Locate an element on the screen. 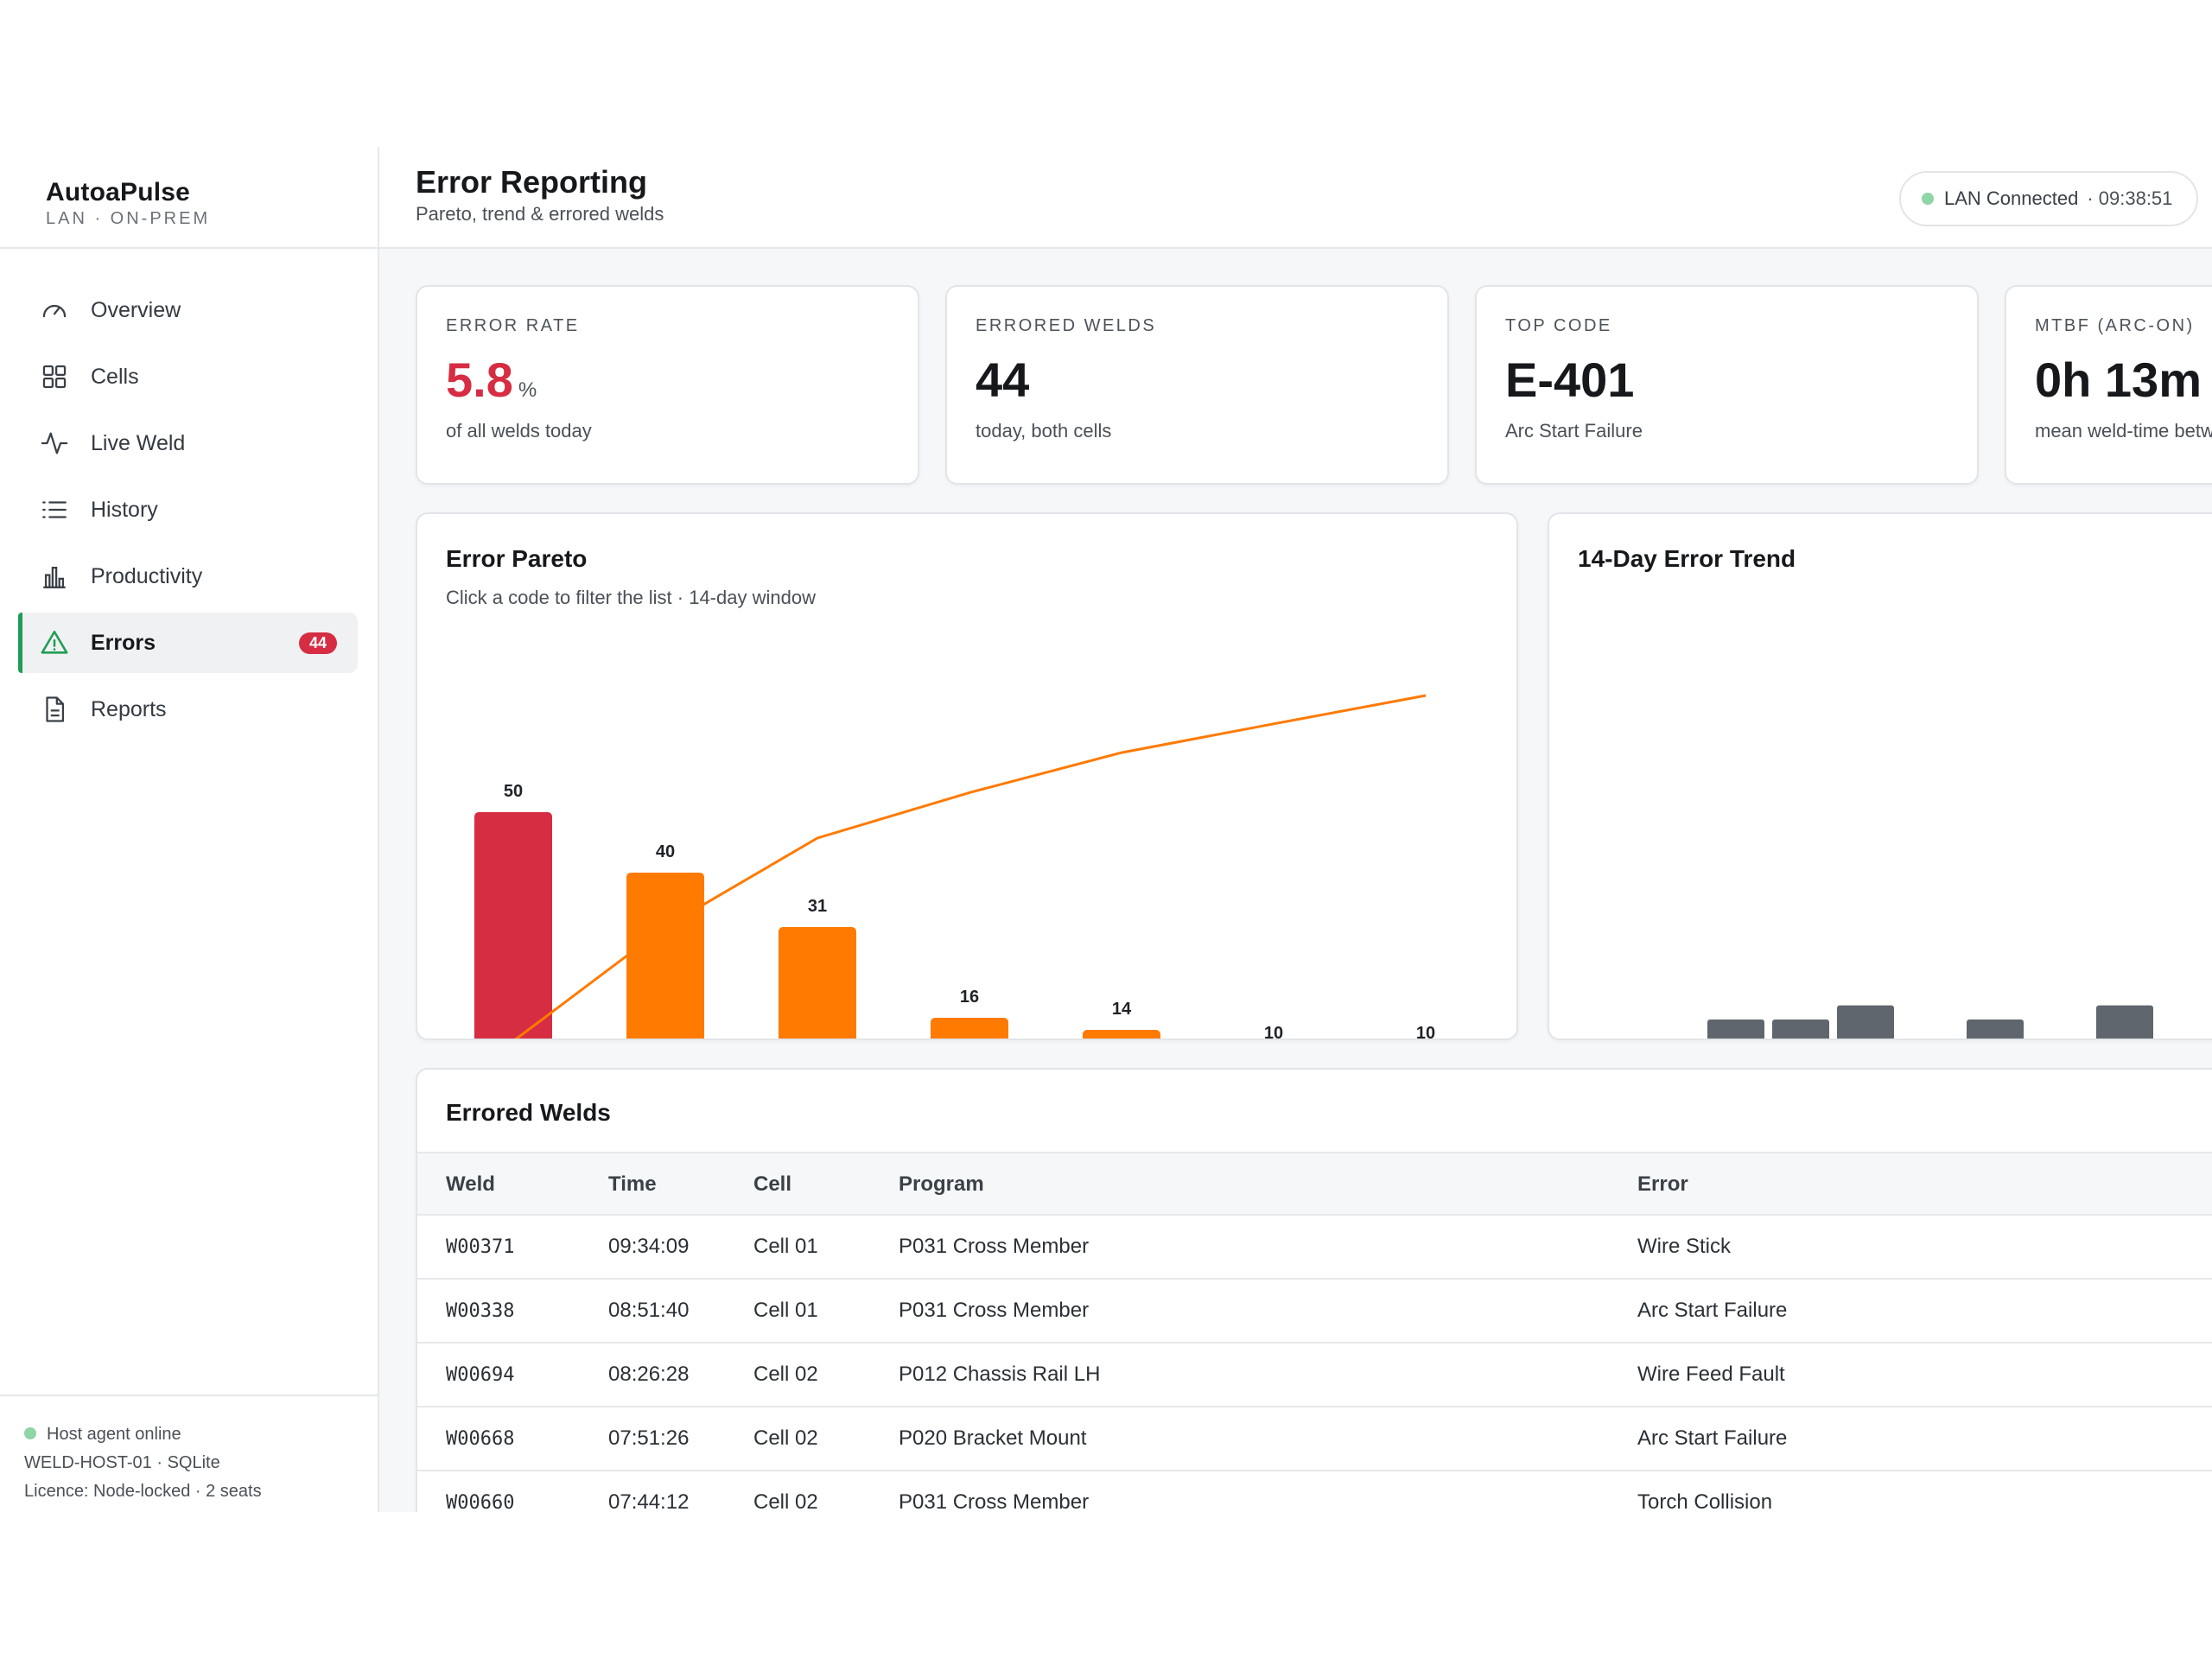  cell-time: 08:26:28 is located at coordinates (649, 1374).